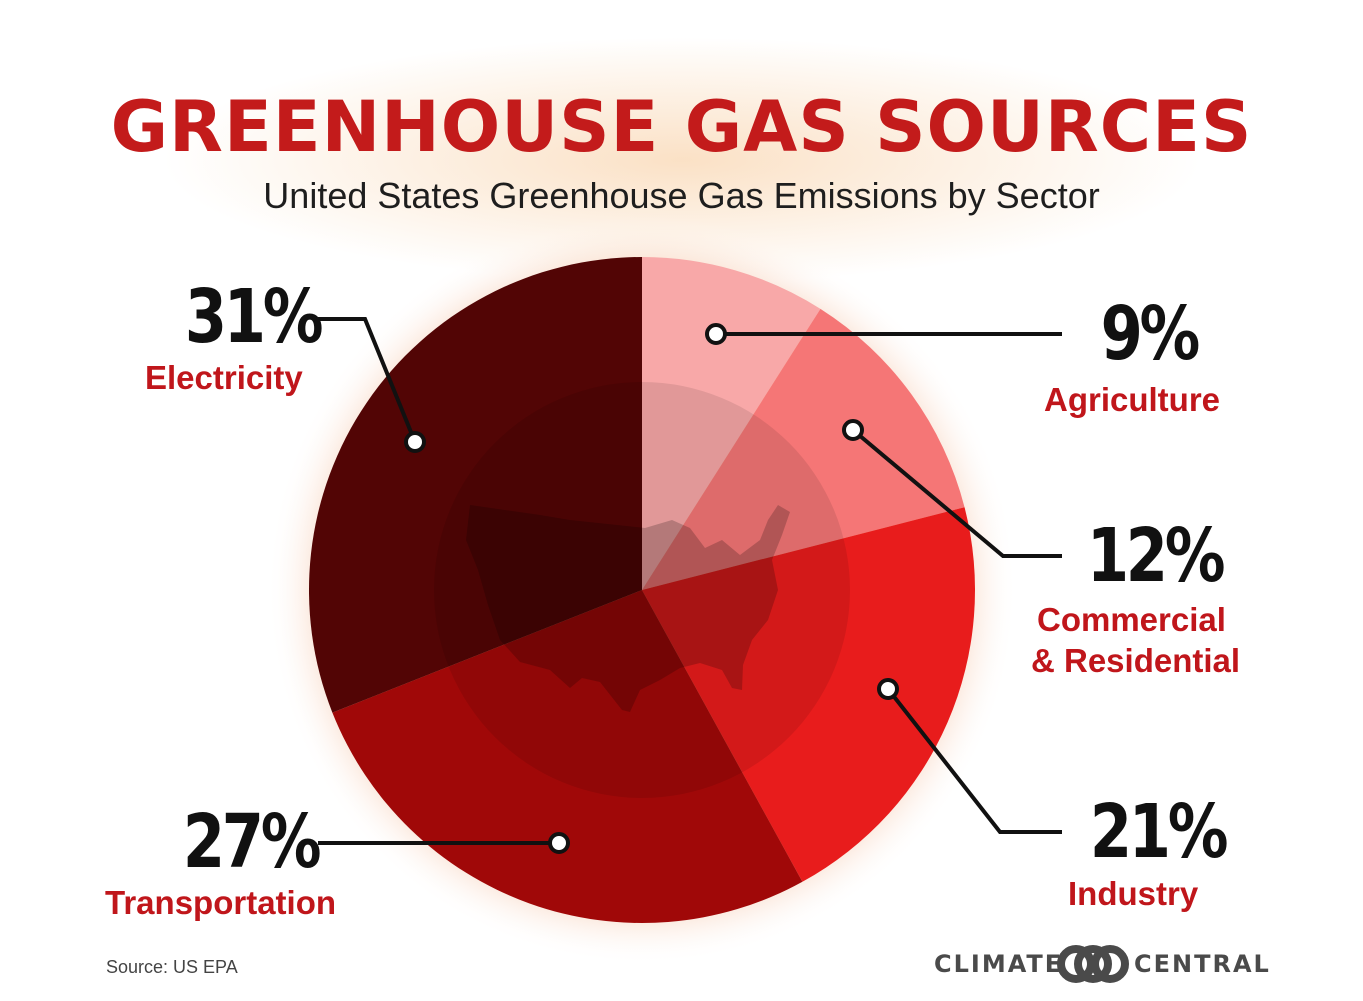 The height and width of the screenshot is (1001, 1363). Describe the element at coordinates (1093, 964) in the screenshot. I see `climate-central-logo-icon` at that location.